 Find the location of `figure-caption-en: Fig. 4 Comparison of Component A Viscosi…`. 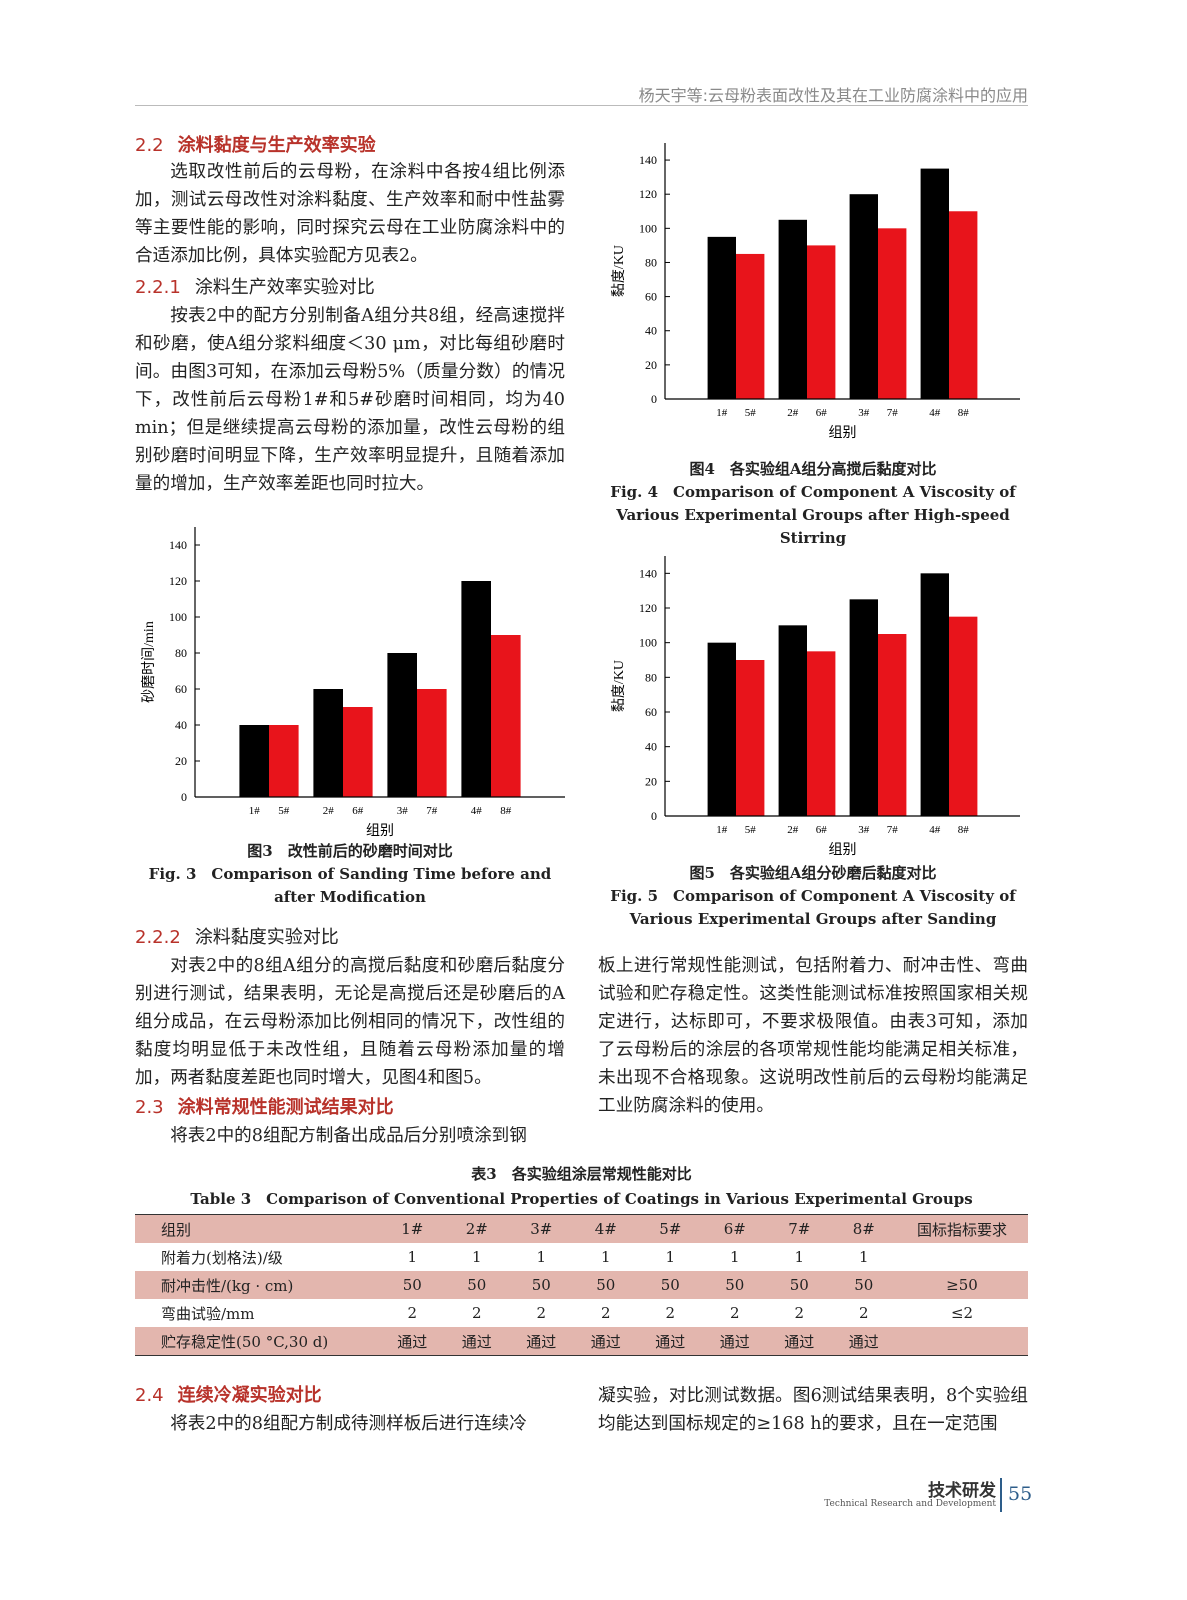

figure-caption-en: Fig. 4 Comparison of Component A Viscosi… is located at coordinates (813, 515).